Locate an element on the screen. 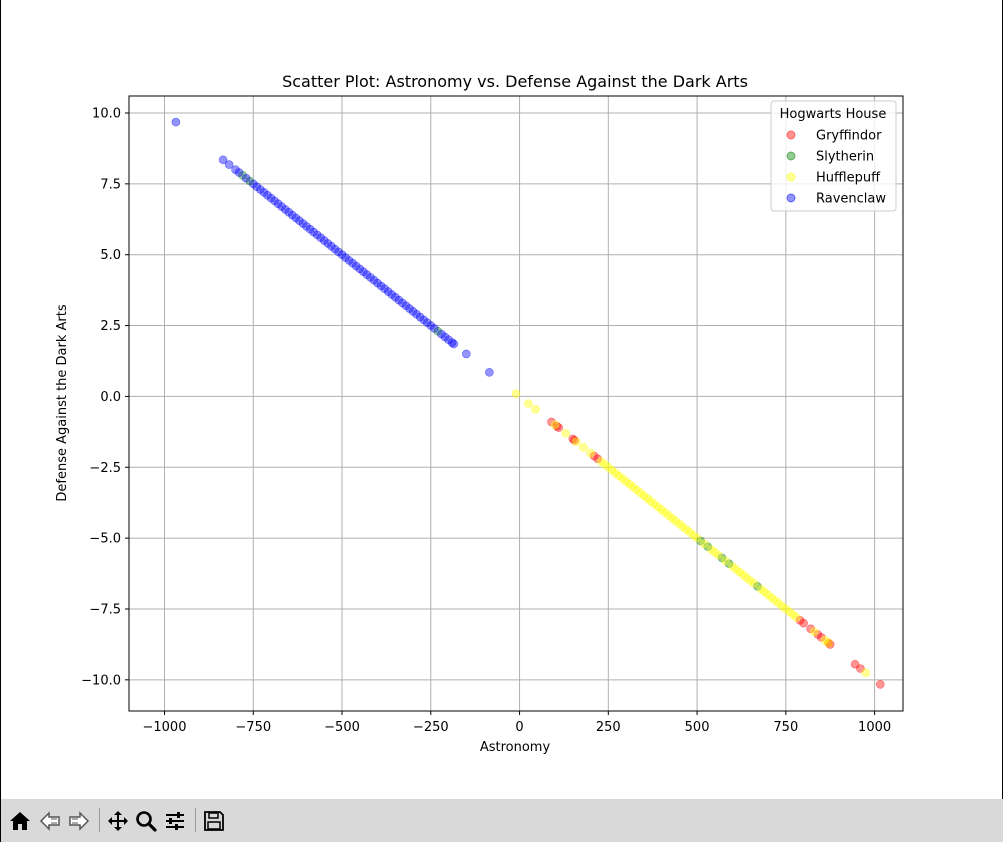 The image size is (1003, 842). legend-title: Hogwarts House is located at coordinates (833, 114).